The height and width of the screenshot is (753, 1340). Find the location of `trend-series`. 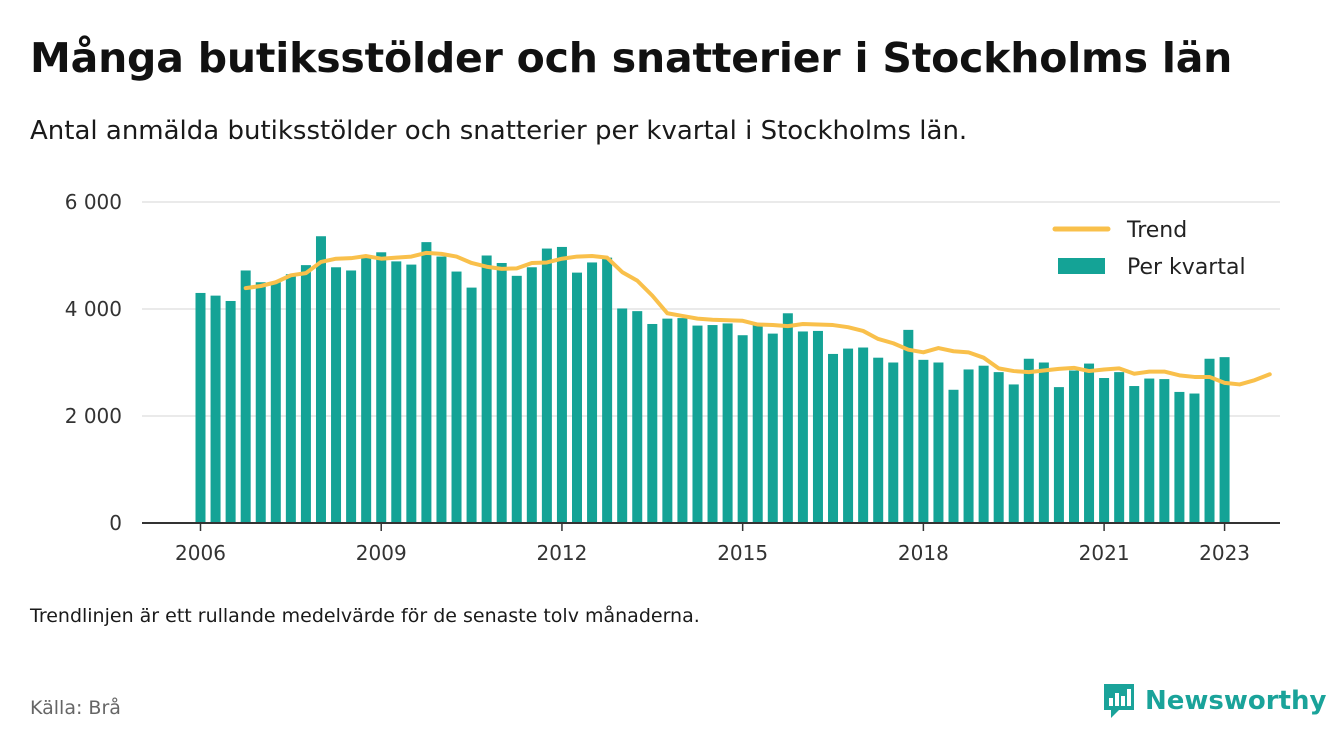

trend-series is located at coordinates (757, 318).